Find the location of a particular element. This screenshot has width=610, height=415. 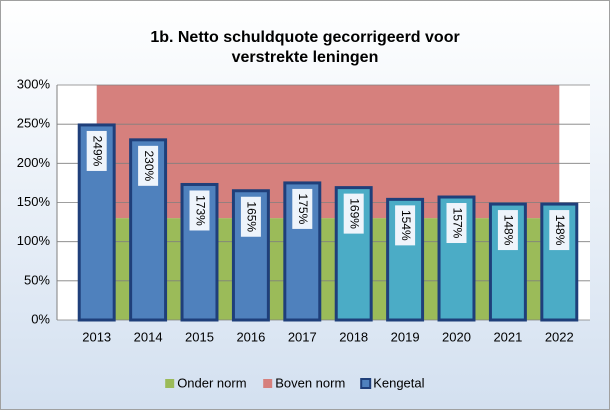

value-label: 157% is located at coordinates (457, 223).